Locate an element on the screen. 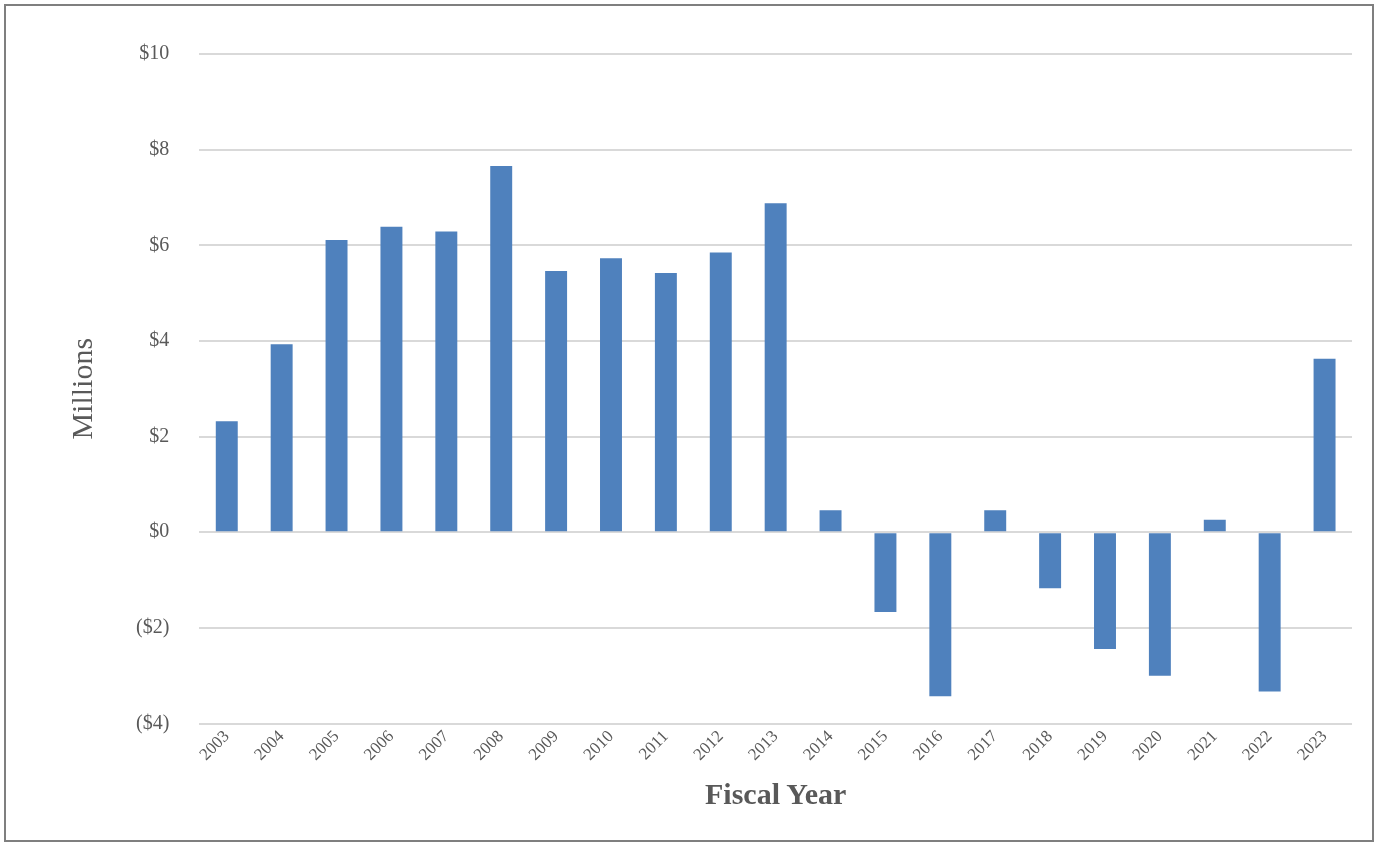 Image resolution: width=1382 pixels, height=846 pixels. x-axis-title: Fiscal Year is located at coordinates (775, 793).